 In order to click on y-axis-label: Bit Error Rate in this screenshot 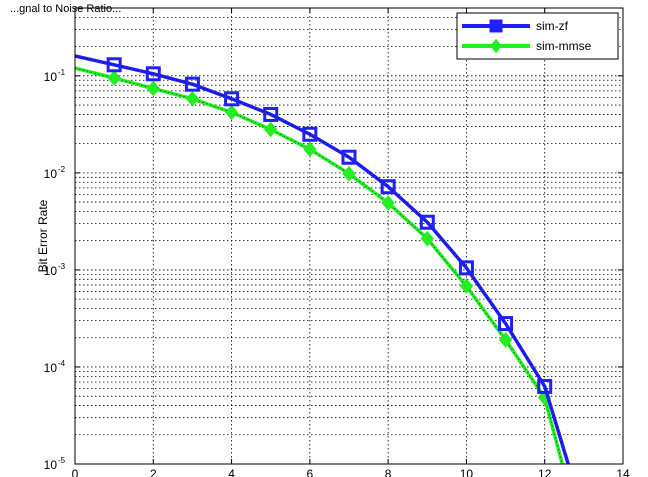, I will do `click(43, 235)`.